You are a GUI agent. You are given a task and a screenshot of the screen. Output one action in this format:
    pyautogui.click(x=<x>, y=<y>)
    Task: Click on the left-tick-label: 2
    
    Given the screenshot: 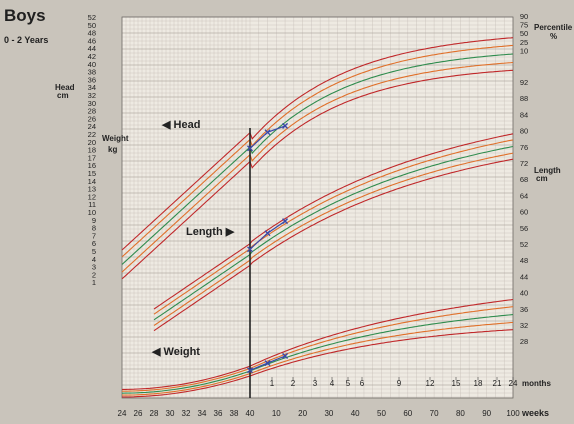 What is the action you would take?
    pyautogui.click(x=94, y=274)
    